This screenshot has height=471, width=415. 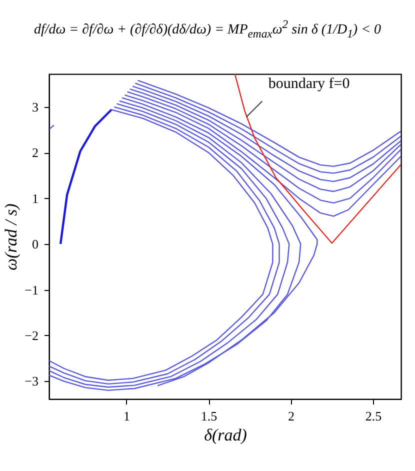 I want to click on chart-title: df/dω = ∂f/∂ω + (∂f/∂δ)(dδ/dω) = MP$_{emax}$ω$^{2}$ sin δ (1/D$_{1}$) < 0, so click(x=207, y=29).